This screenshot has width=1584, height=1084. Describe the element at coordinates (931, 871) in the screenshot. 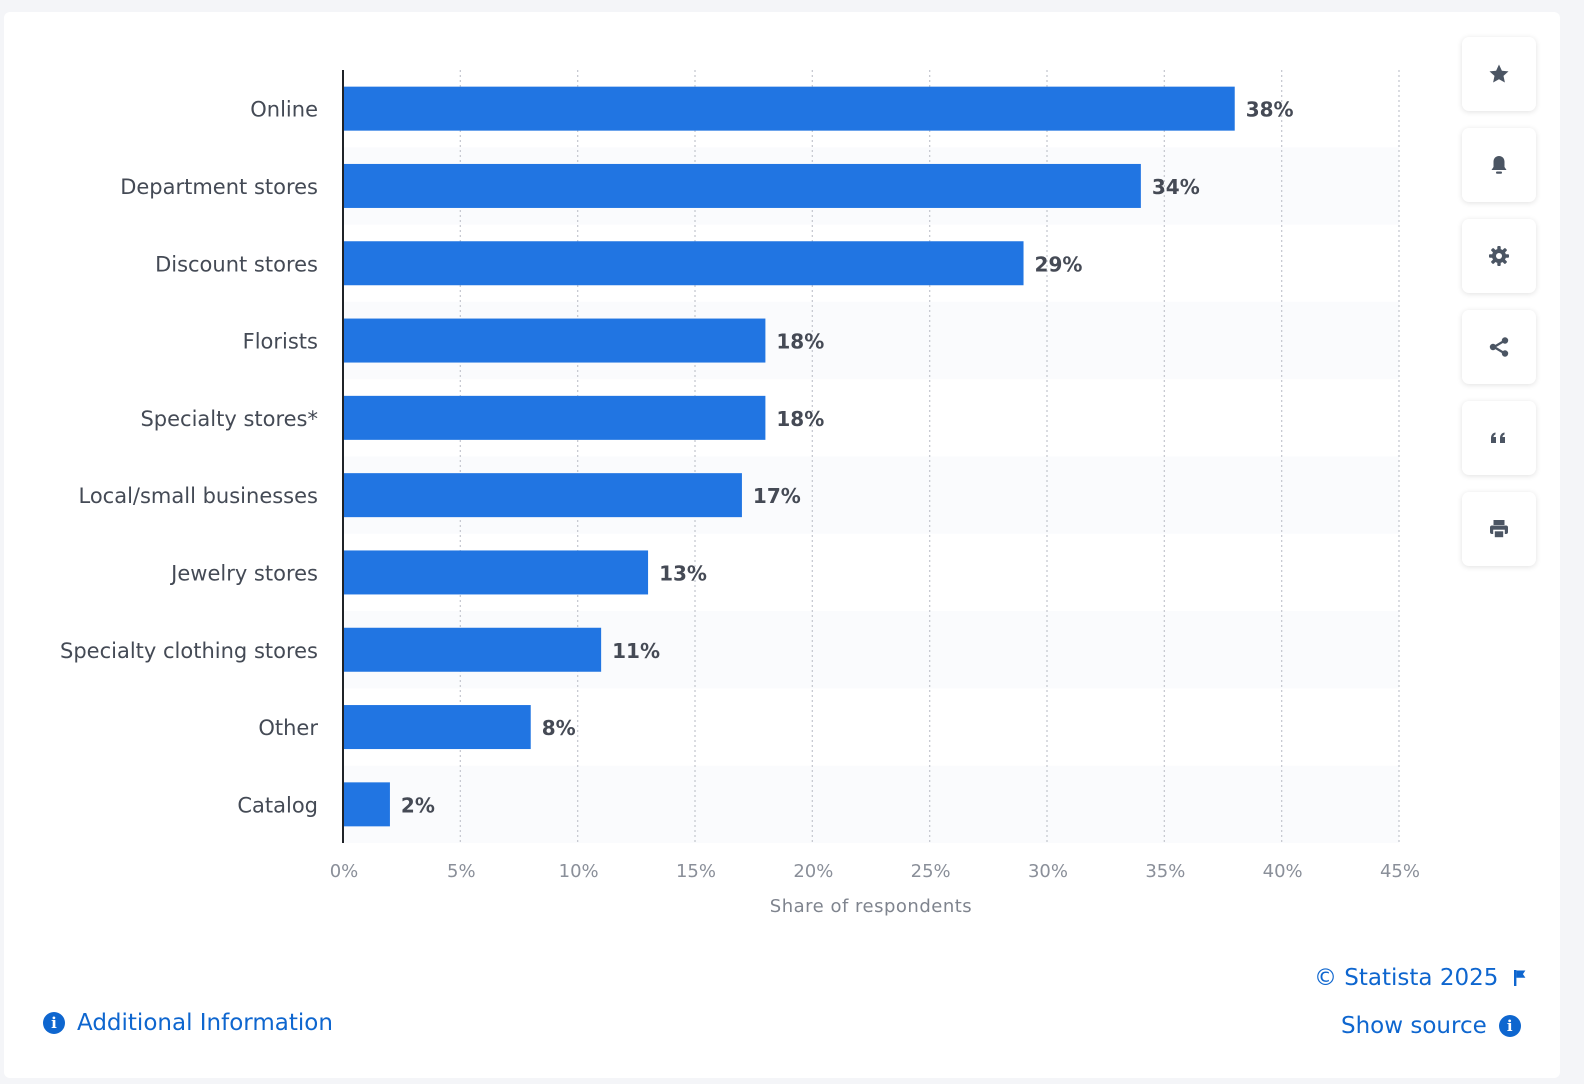

I see `x-tick-label: 25%` at that location.